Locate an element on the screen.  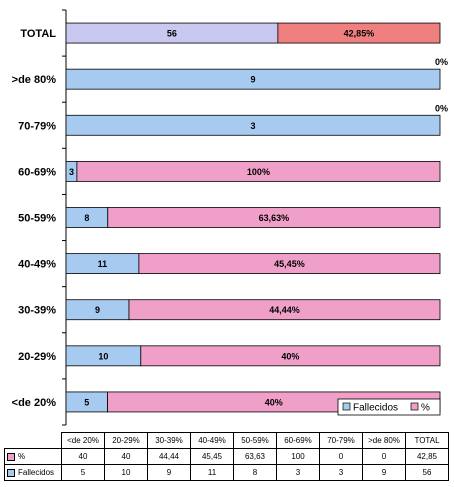
table-corner-cell is located at coordinates (33, 440).